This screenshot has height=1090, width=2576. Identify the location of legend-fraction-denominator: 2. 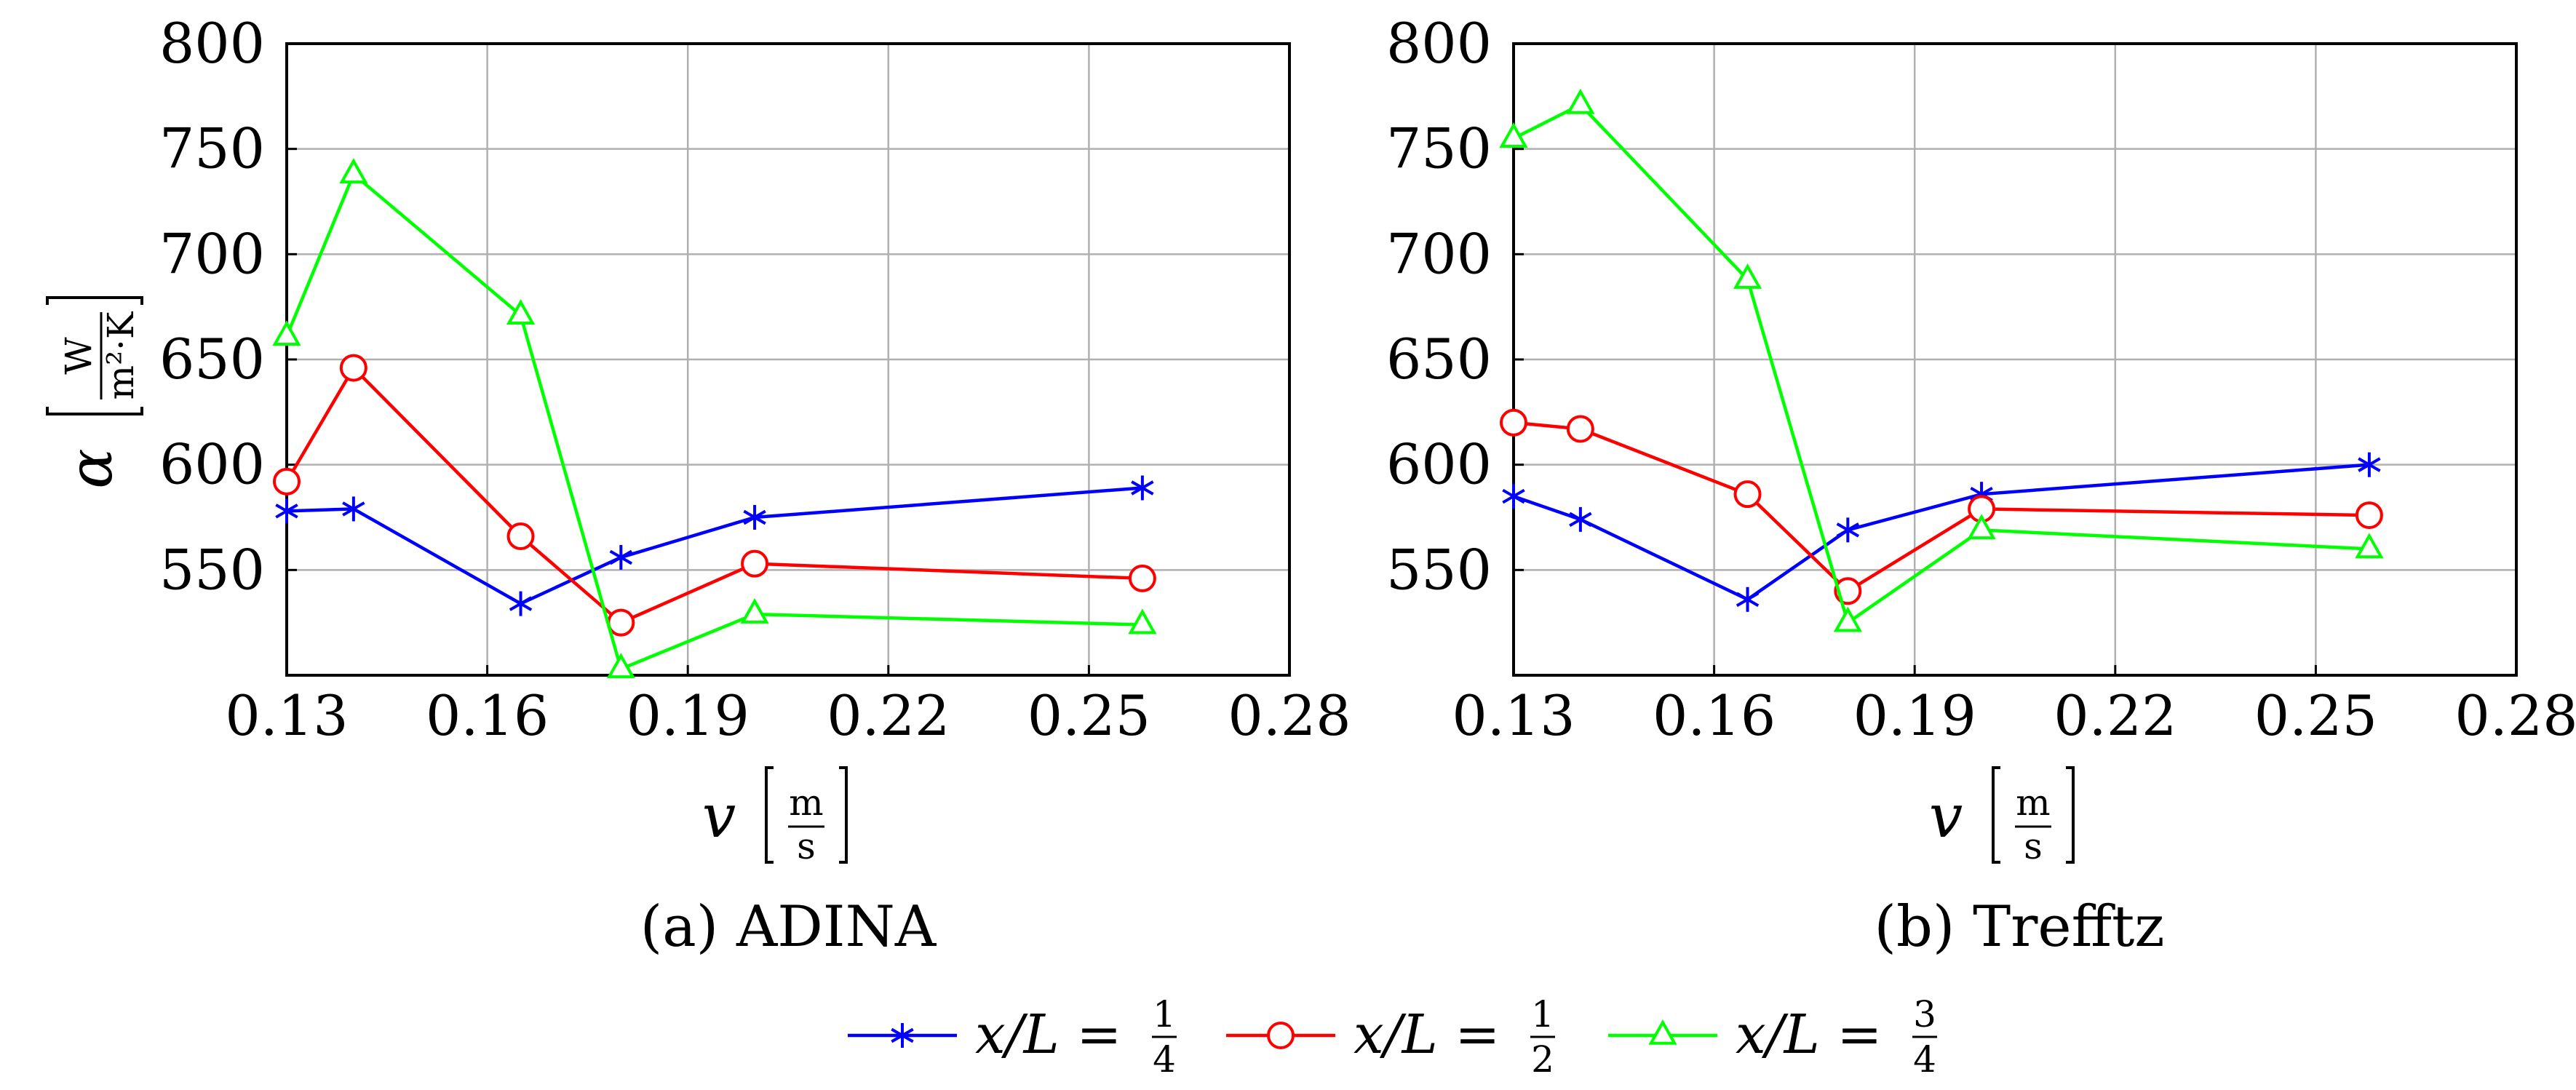
(1542, 1059).